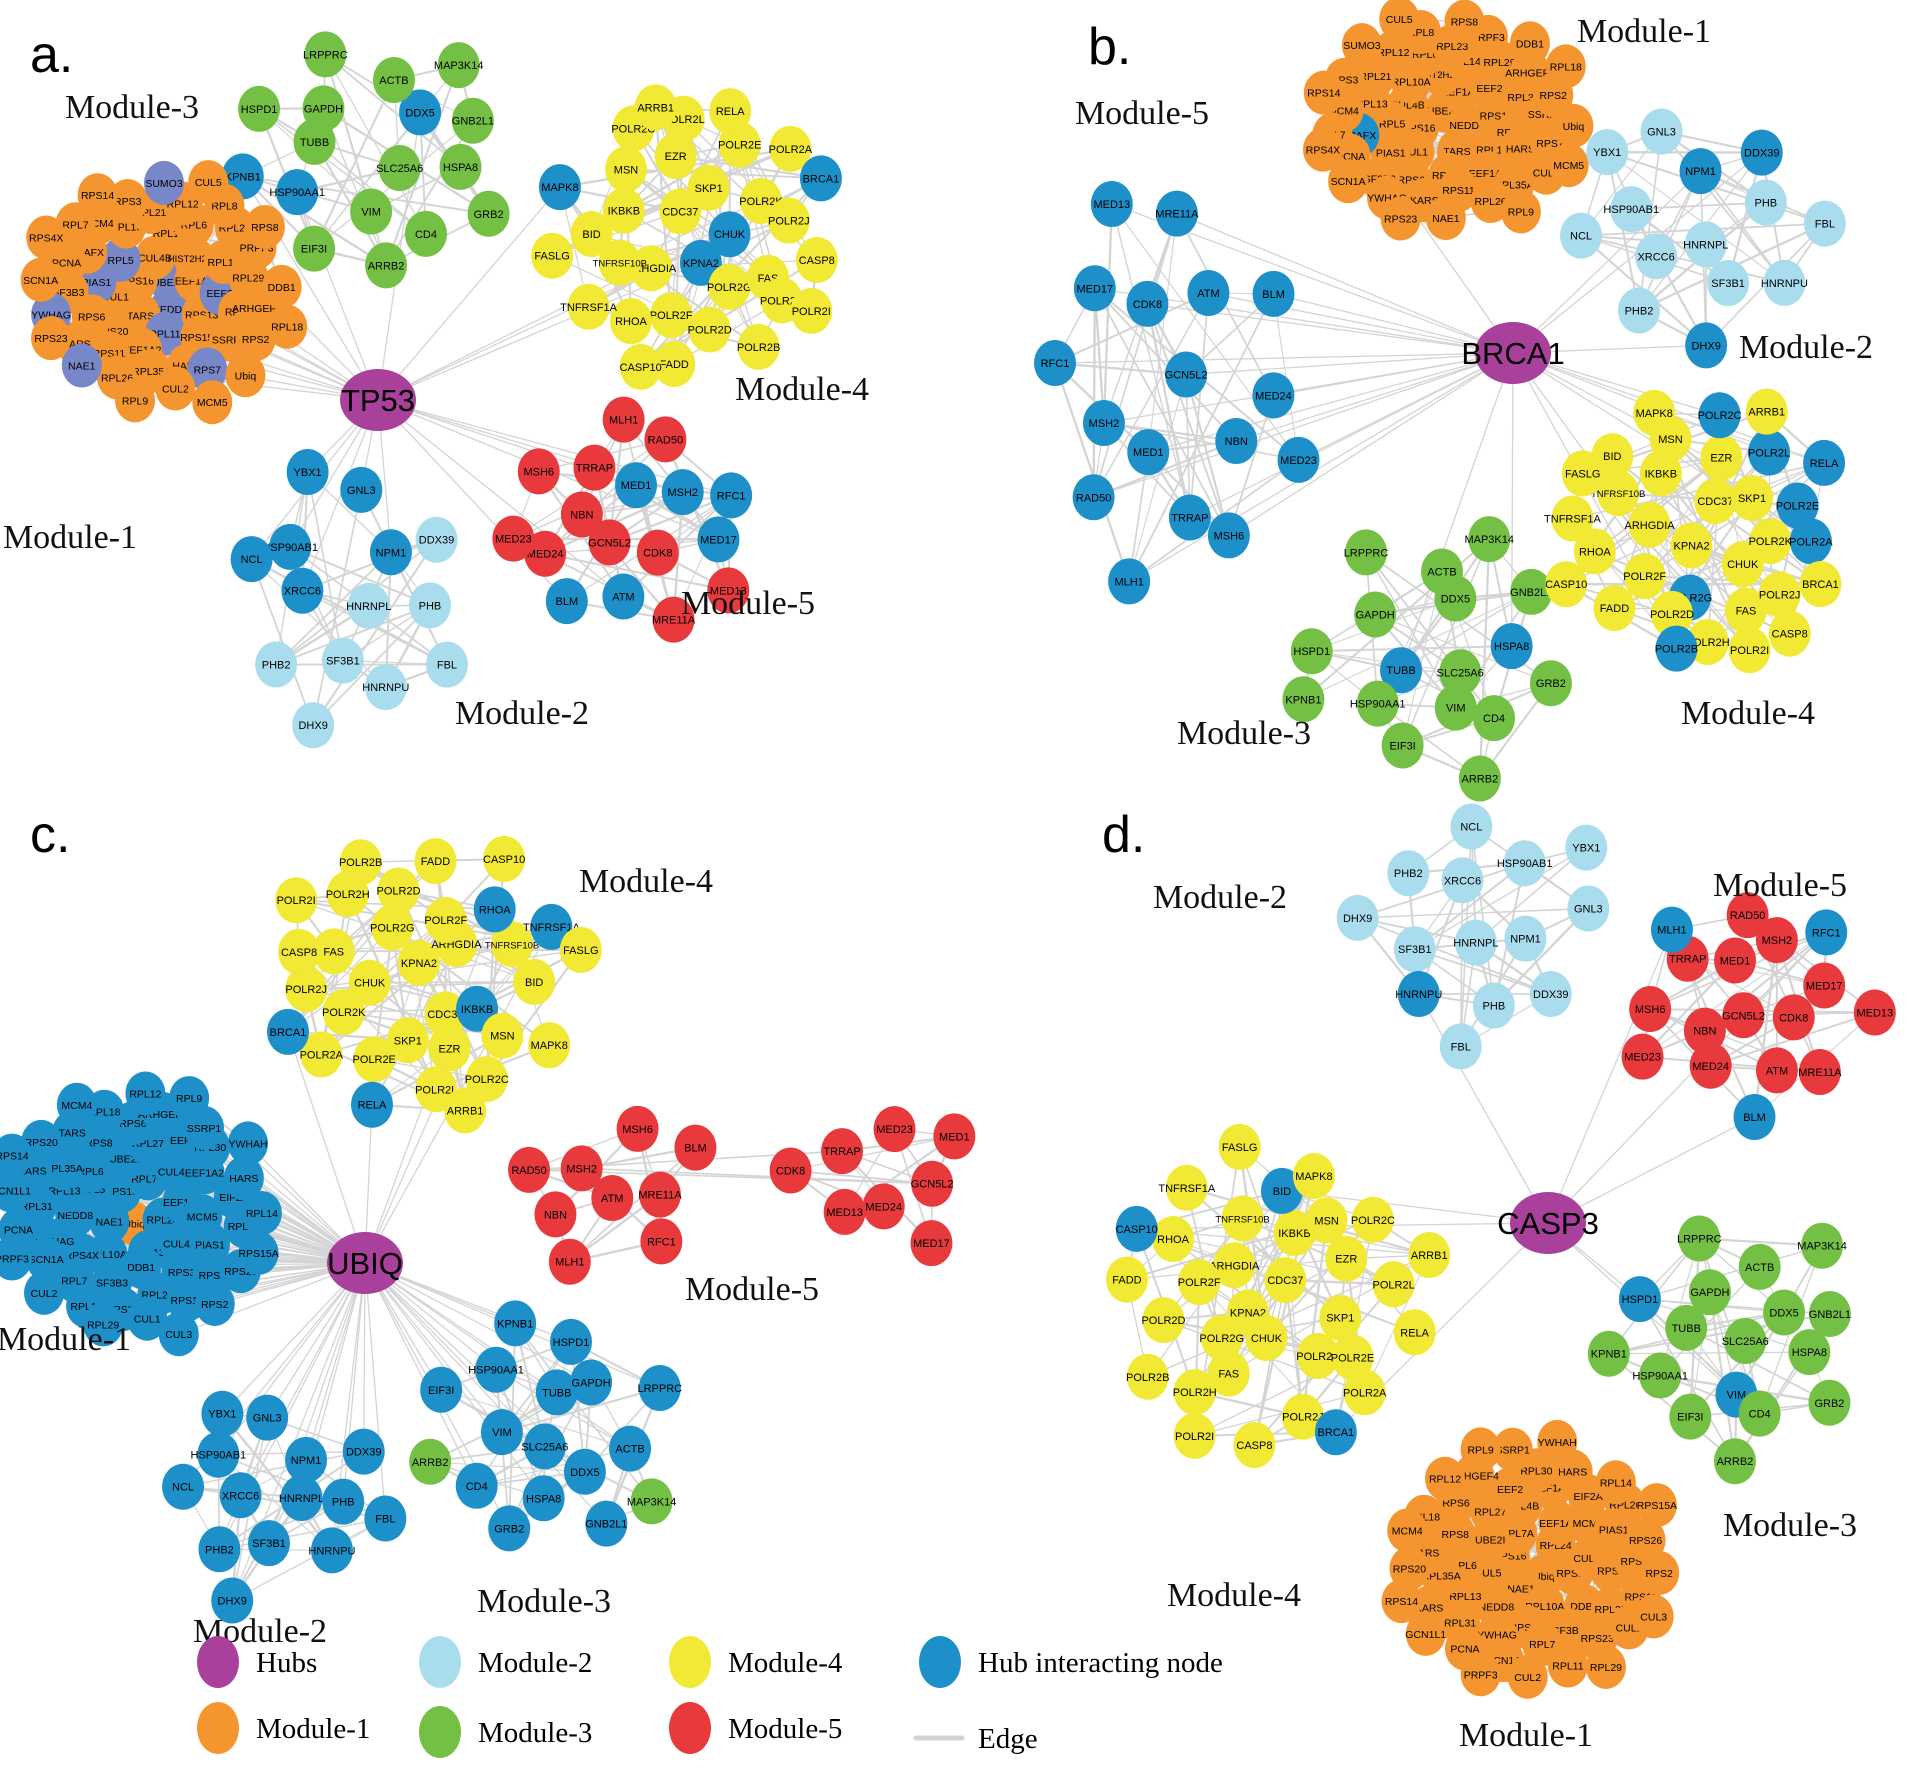 The image size is (1923, 1775). I want to click on node-label-POLR2I: POLR2I, so click(296, 901).